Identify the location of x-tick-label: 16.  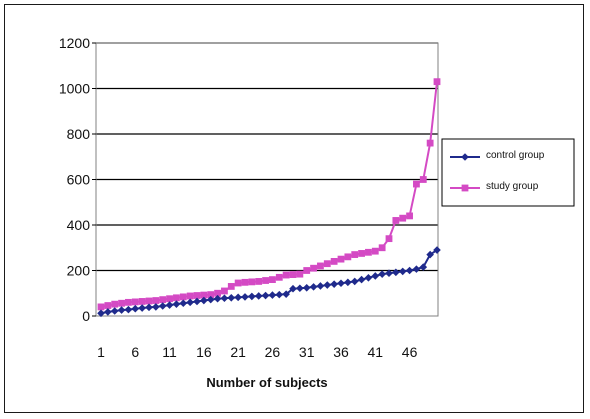
(204, 352).